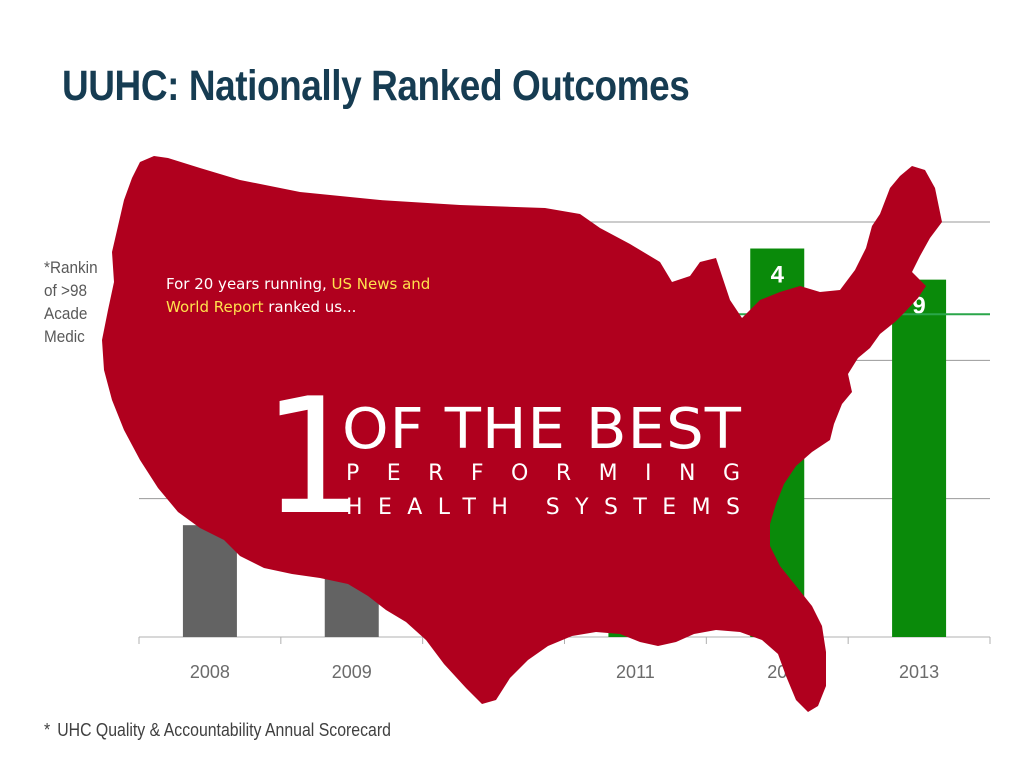 The width and height of the screenshot is (1024, 768). Describe the element at coordinates (542, 429) in the screenshot. I see `headline-best: OF THE BEST` at that location.